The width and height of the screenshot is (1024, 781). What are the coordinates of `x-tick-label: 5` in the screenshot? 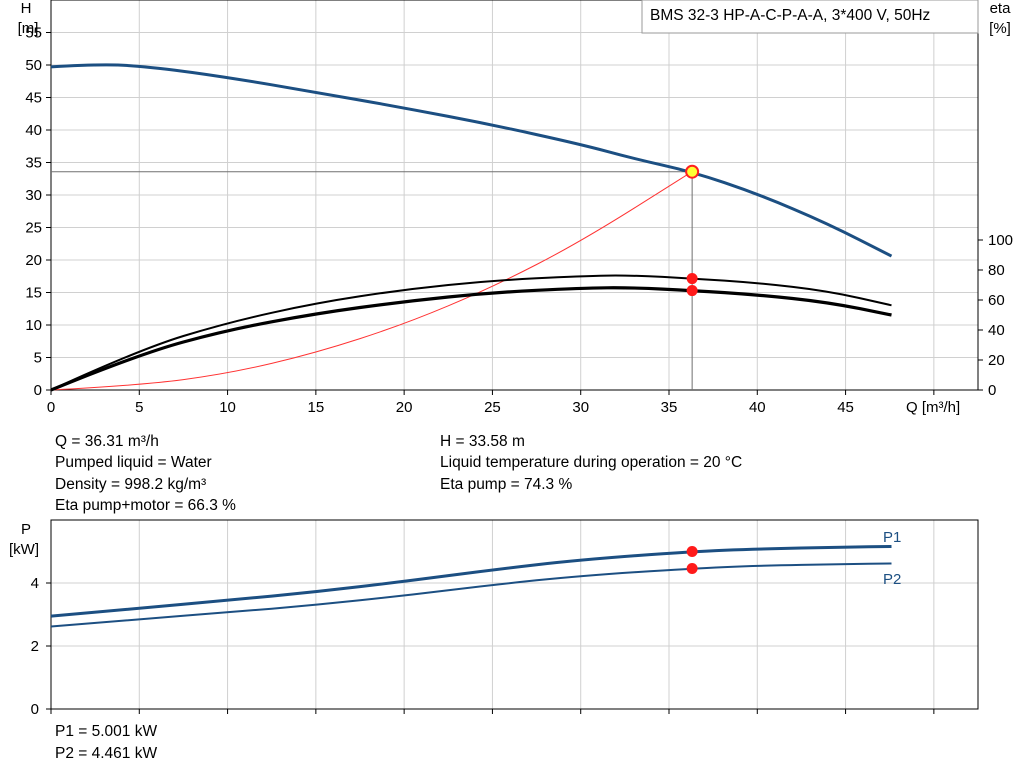 It's located at (139, 407).